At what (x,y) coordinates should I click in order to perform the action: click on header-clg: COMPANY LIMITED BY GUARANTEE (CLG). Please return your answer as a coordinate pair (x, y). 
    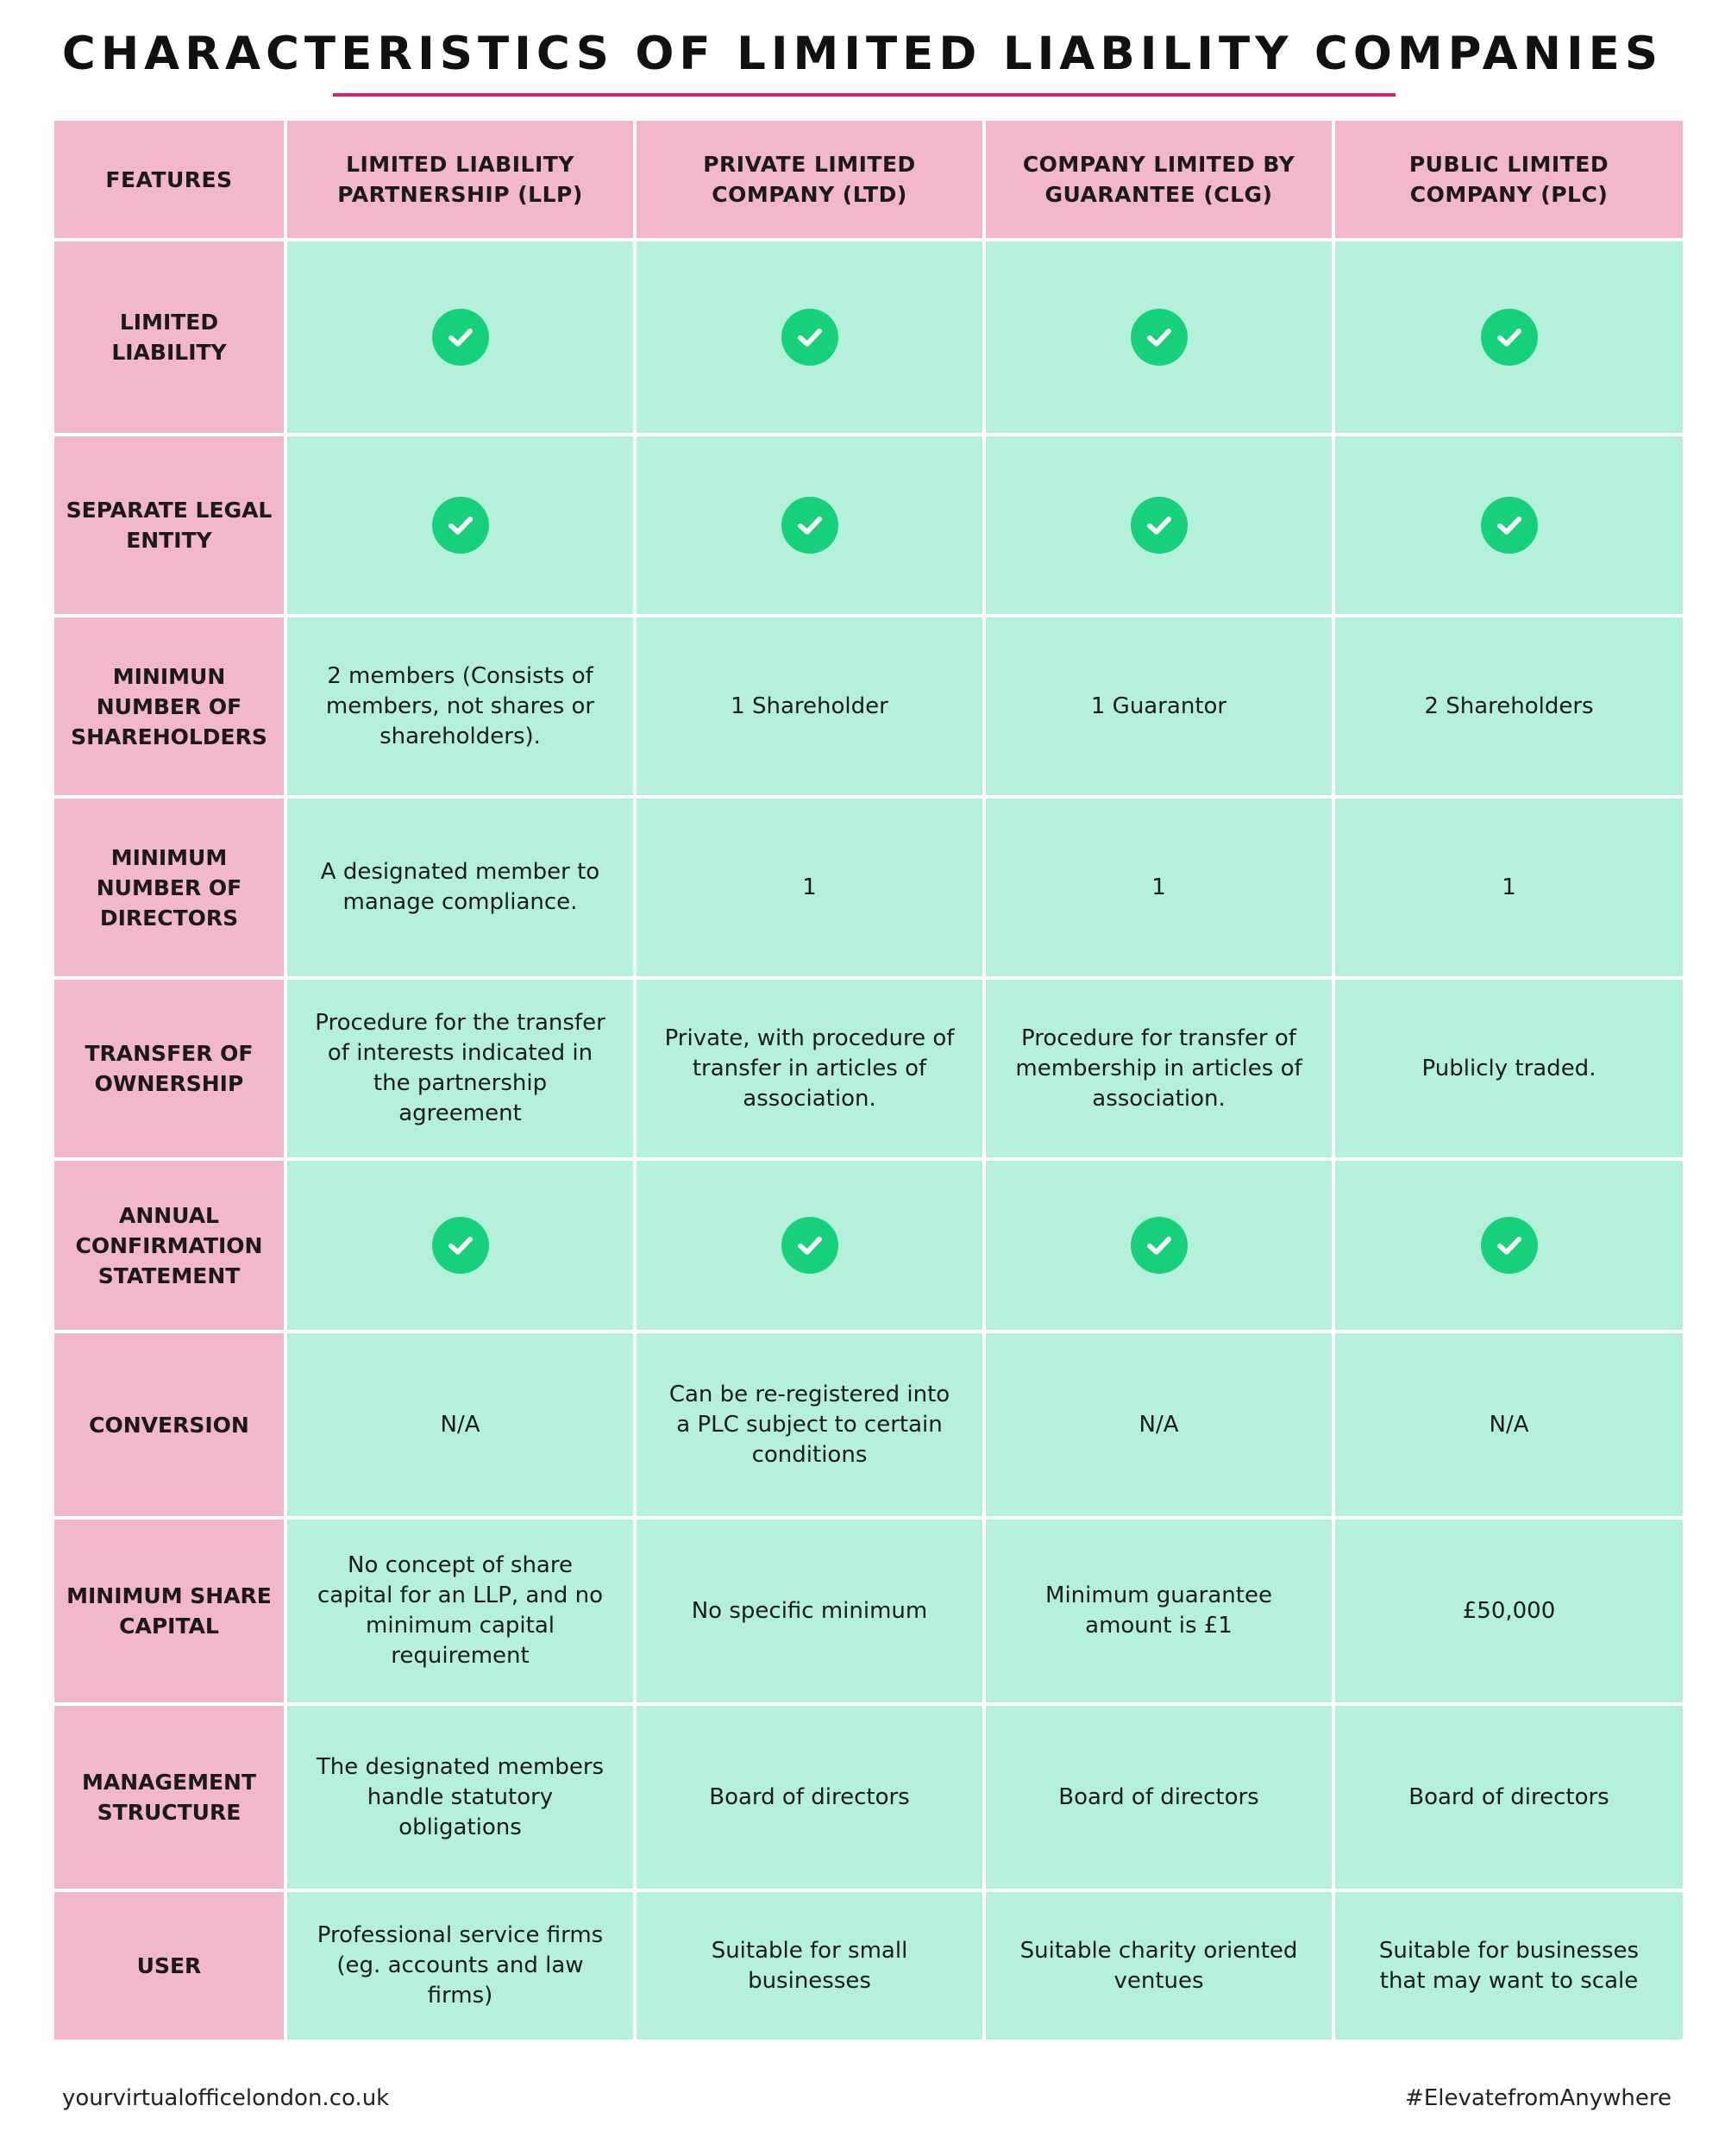
    Looking at the image, I should click on (1161, 181).